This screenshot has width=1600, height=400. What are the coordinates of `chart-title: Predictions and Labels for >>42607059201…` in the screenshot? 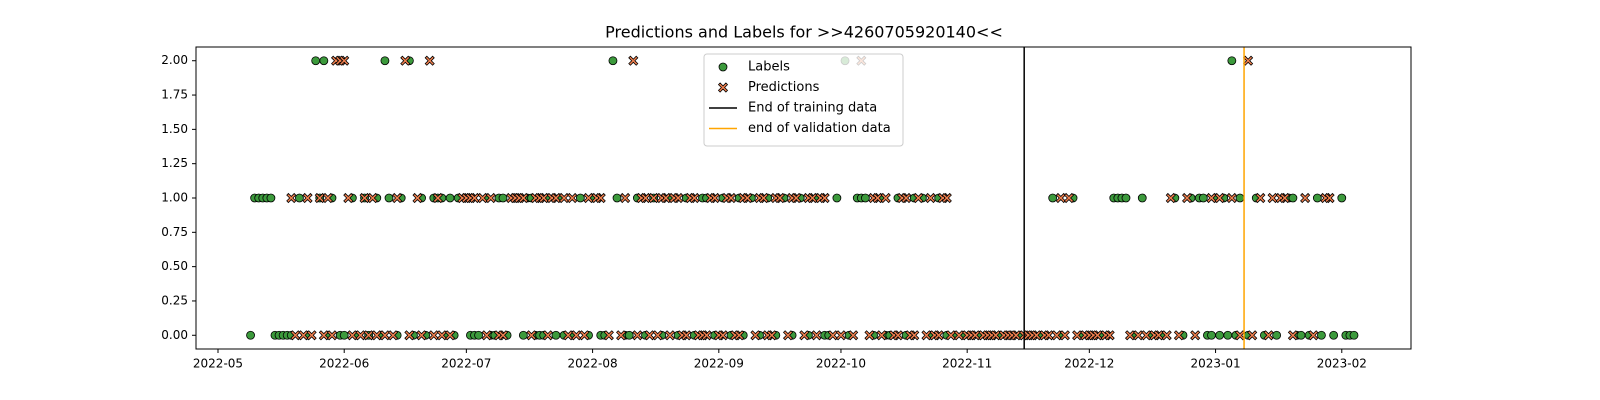 It's located at (804, 32).